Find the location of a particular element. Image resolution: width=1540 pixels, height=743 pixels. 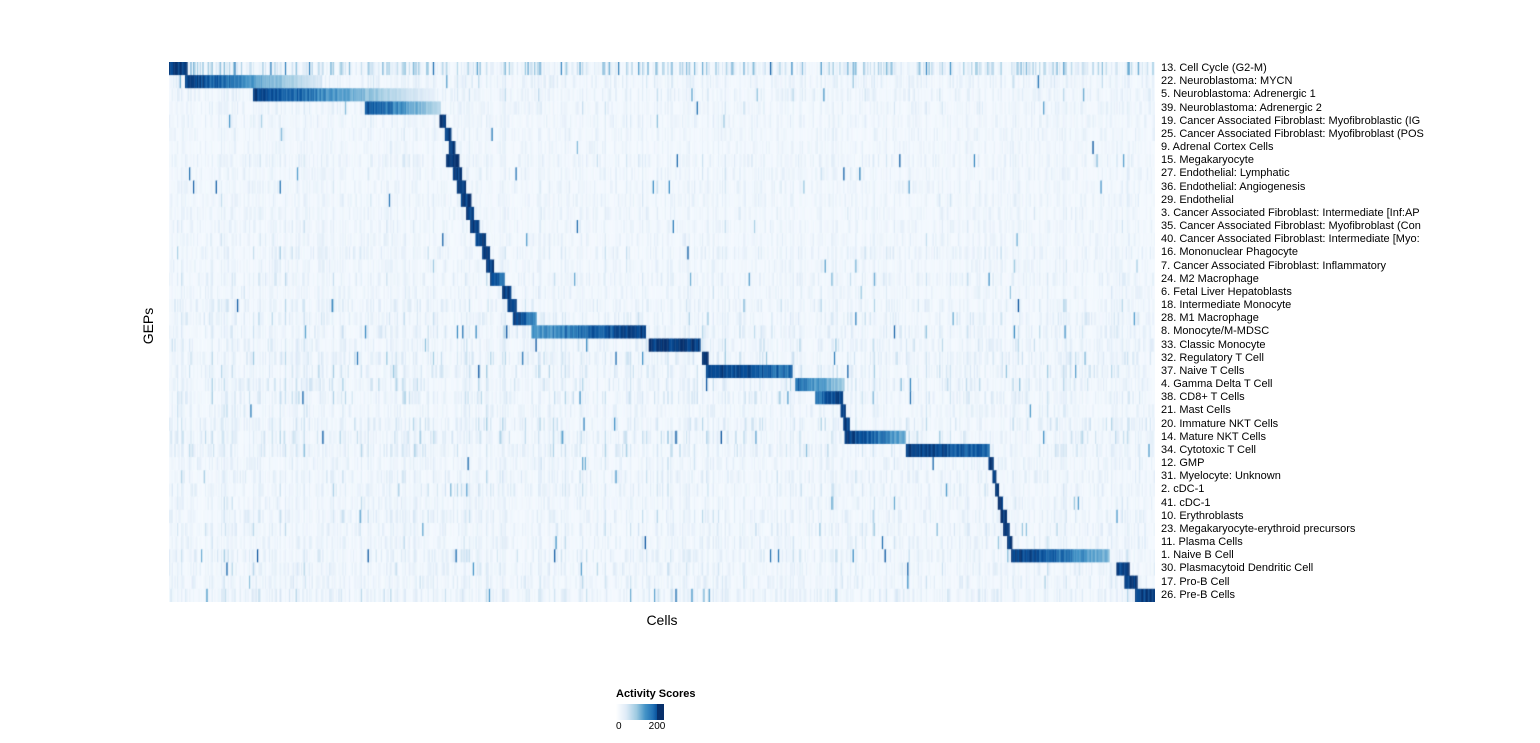

legend-colorbar is located at coordinates (640, 712).